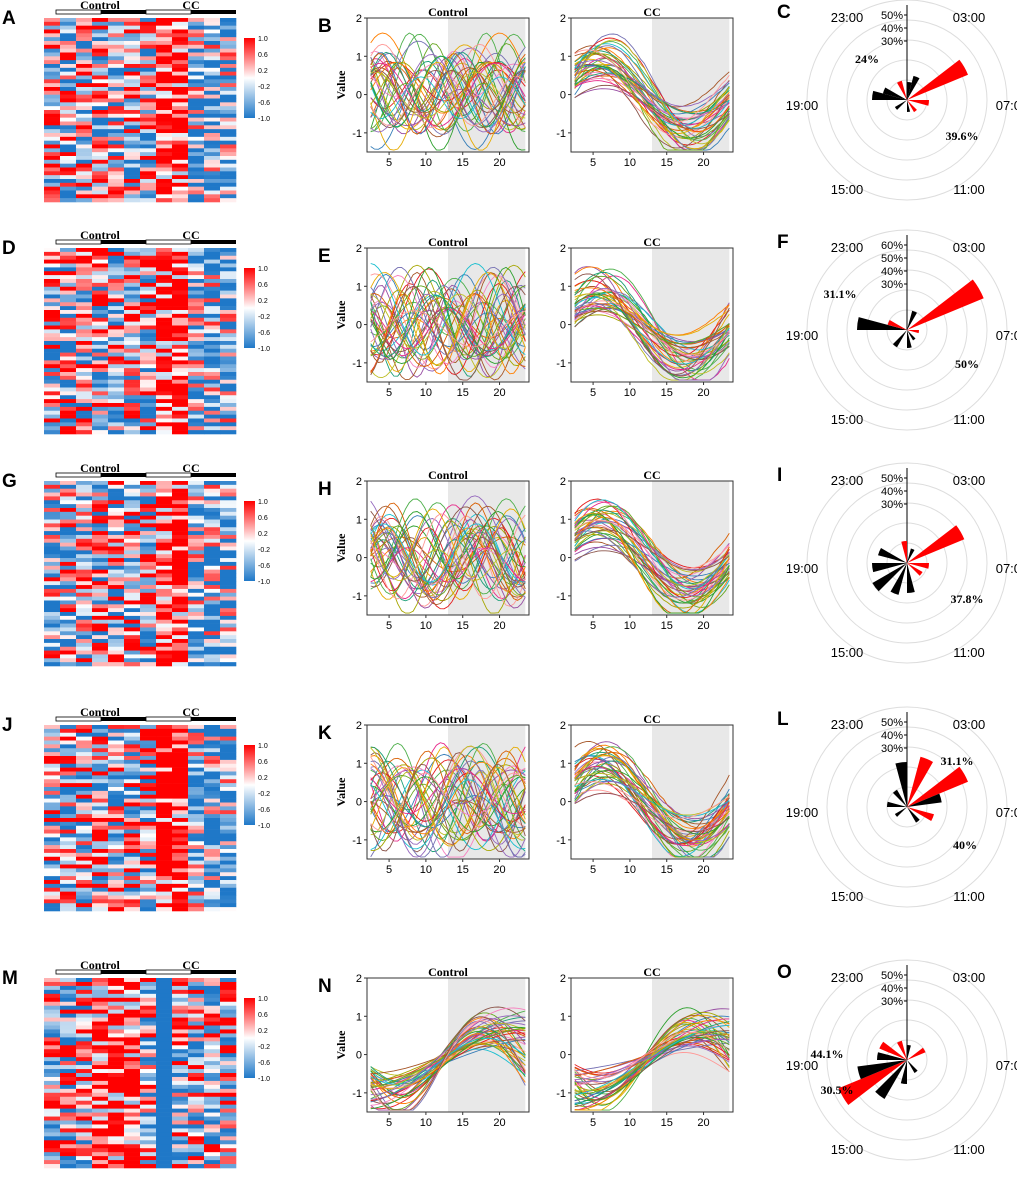 This screenshot has height=1178, width=1017. I want to click on panel-label: B, so click(325, 26).